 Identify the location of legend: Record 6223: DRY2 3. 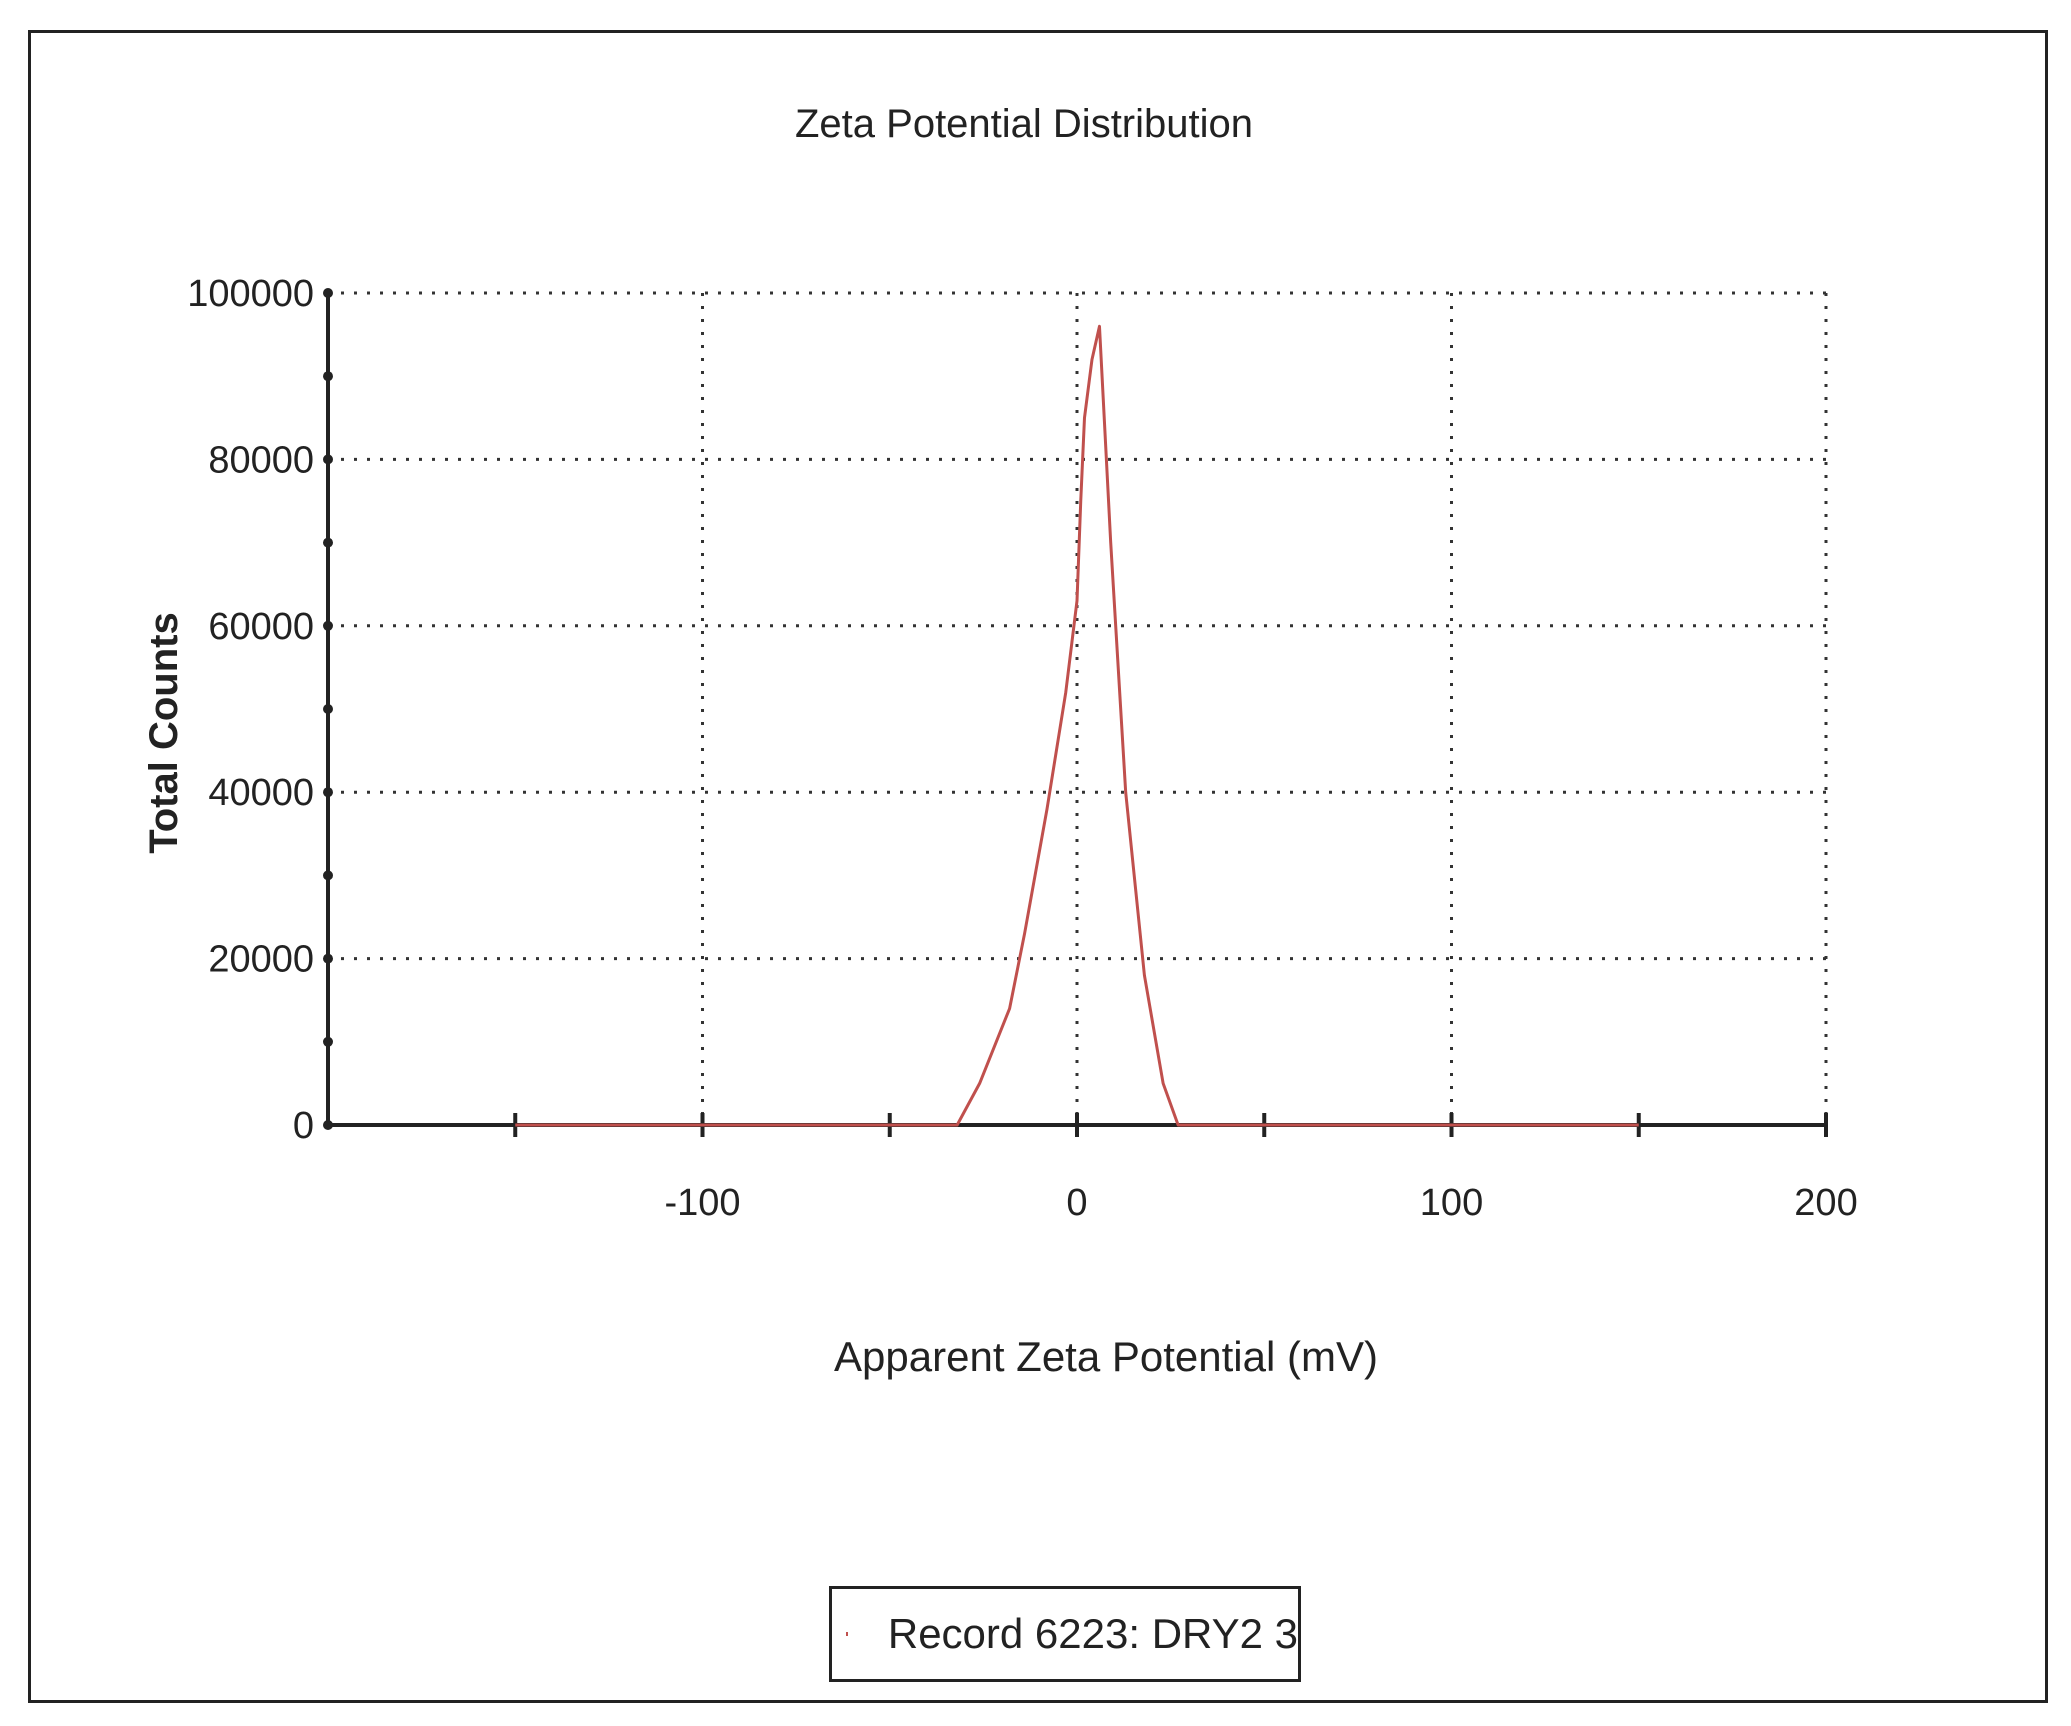
(1065, 1634).